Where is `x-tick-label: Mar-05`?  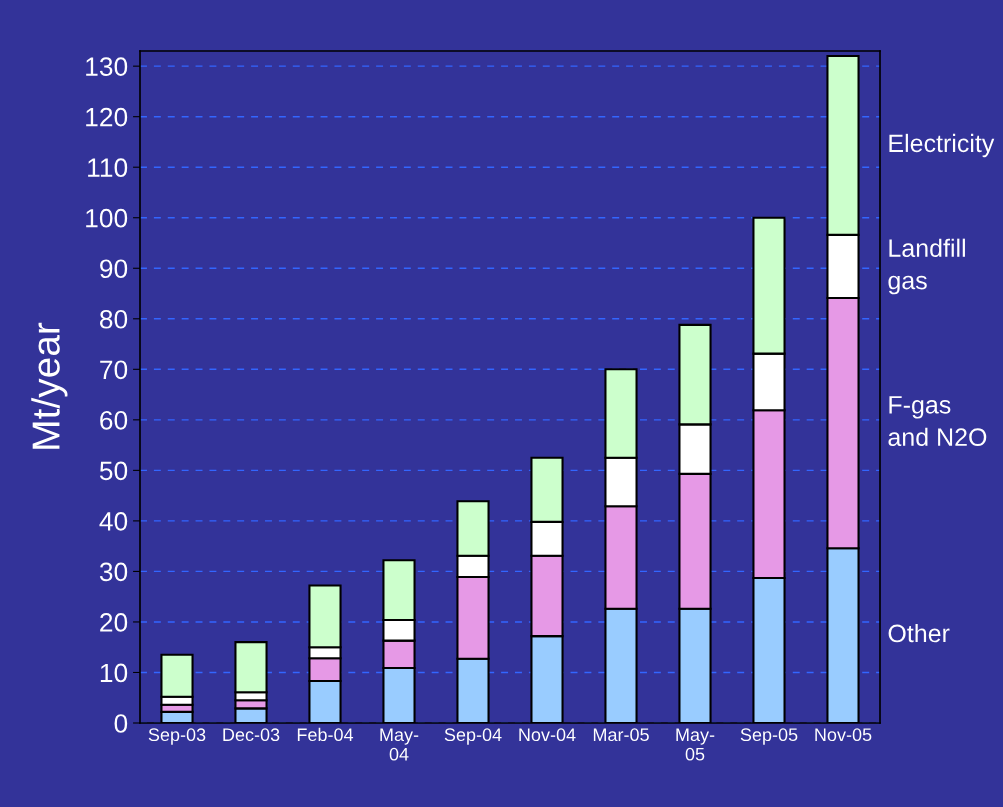 x-tick-label: Mar-05 is located at coordinates (621, 735).